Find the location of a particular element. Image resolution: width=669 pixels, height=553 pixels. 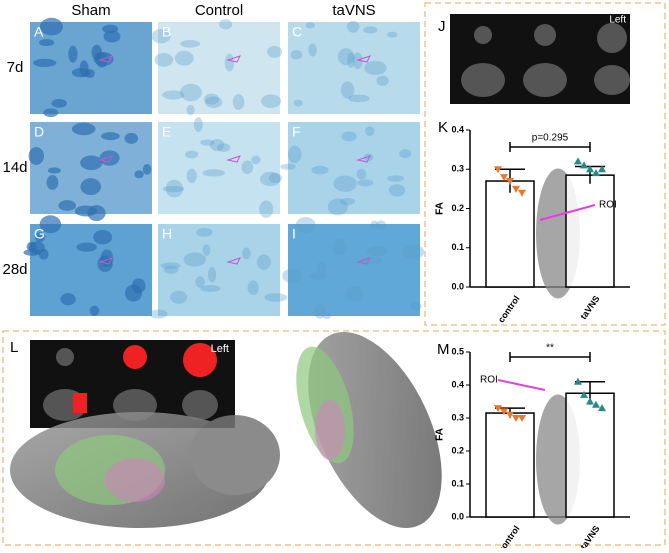

y-tick-label: 0.5 is located at coordinates (457, 351).